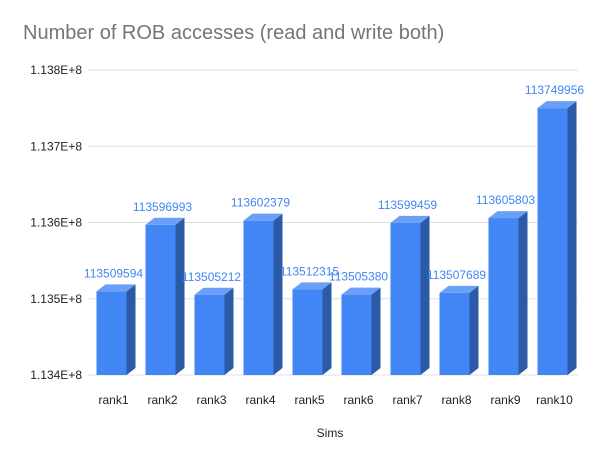 Image resolution: width=600 pixels, height=463 pixels. Describe the element at coordinates (309, 400) in the screenshot. I see `x-category-label: rank5` at that location.